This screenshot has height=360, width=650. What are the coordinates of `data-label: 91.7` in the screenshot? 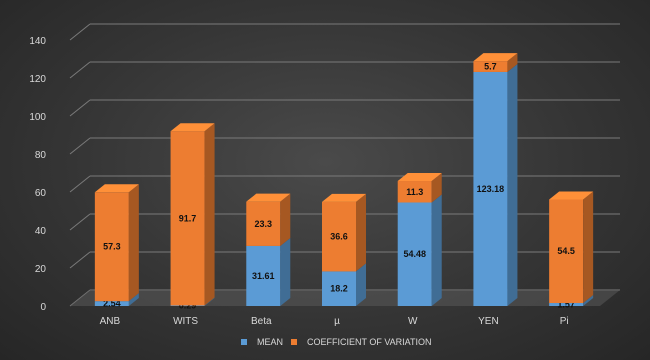 It's located at (188, 218).